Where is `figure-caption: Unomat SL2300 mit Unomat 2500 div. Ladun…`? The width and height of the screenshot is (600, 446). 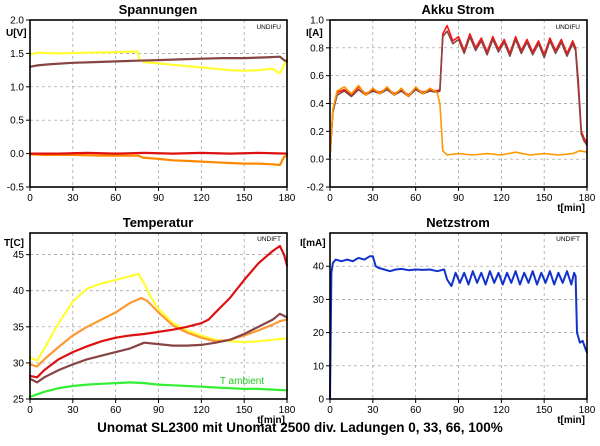 figure-caption: Unomat SL2300 mit Unomat 2500 div. Ladun… is located at coordinates (300, 427).